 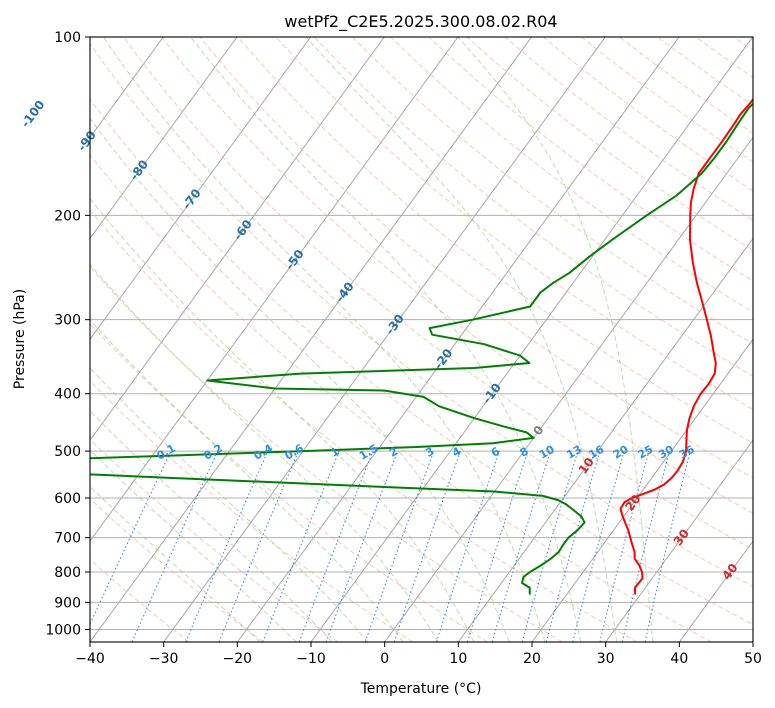 What do you see at coordinates (67, 38) in the screenshot?
I see `y-tick-label: 100` at bounding box center [67, 38].